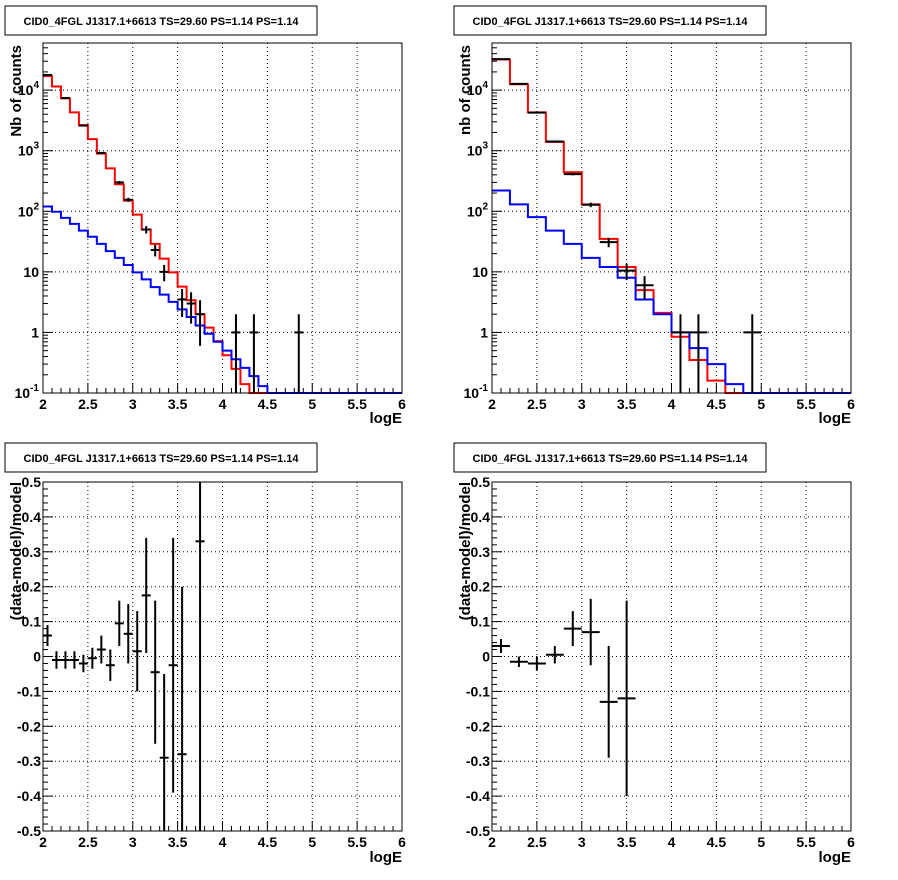 The height and width of the screenshot is (880, 898). Describe the element at coordinates (16, 91) in the screenshot. I see `y-axis-label: Nb of counts` at that location.